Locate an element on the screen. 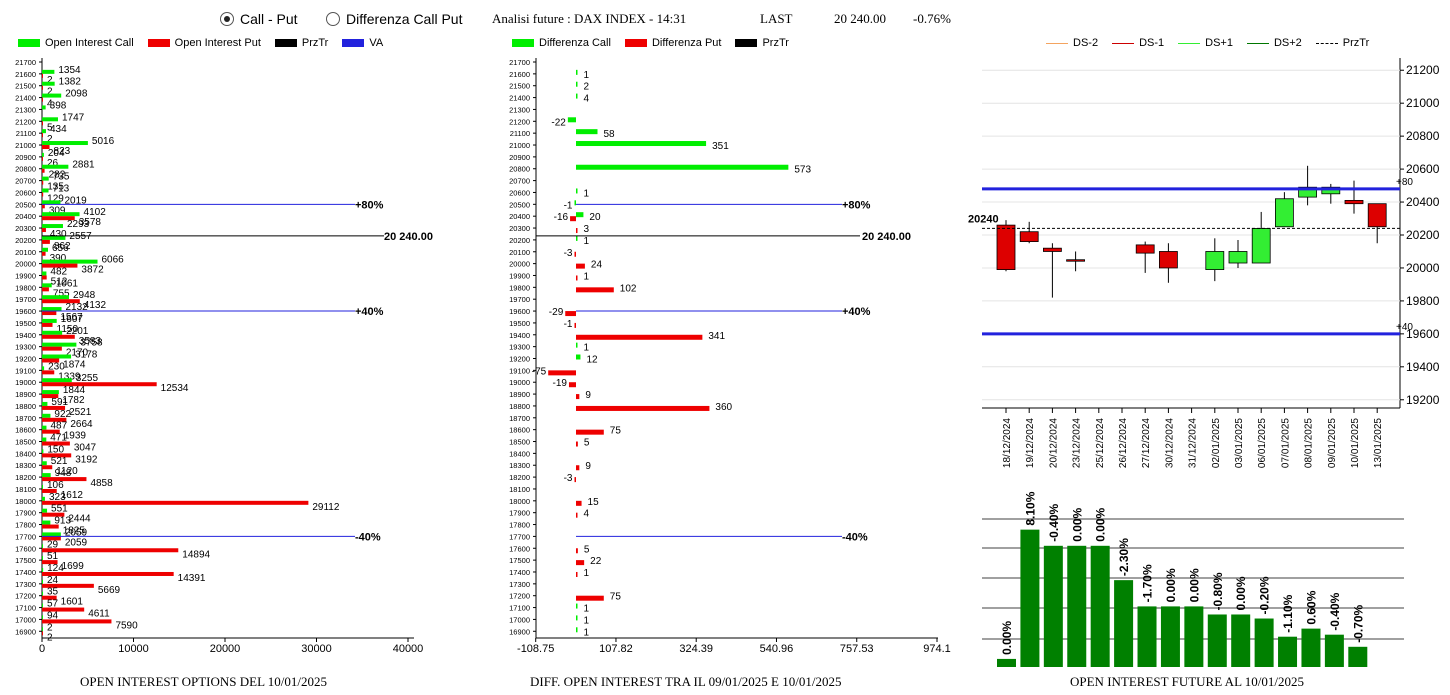 The width and height of the screenshot is (1450, 695). y-tick-label: 18900 is located at coordinates (25, 394).